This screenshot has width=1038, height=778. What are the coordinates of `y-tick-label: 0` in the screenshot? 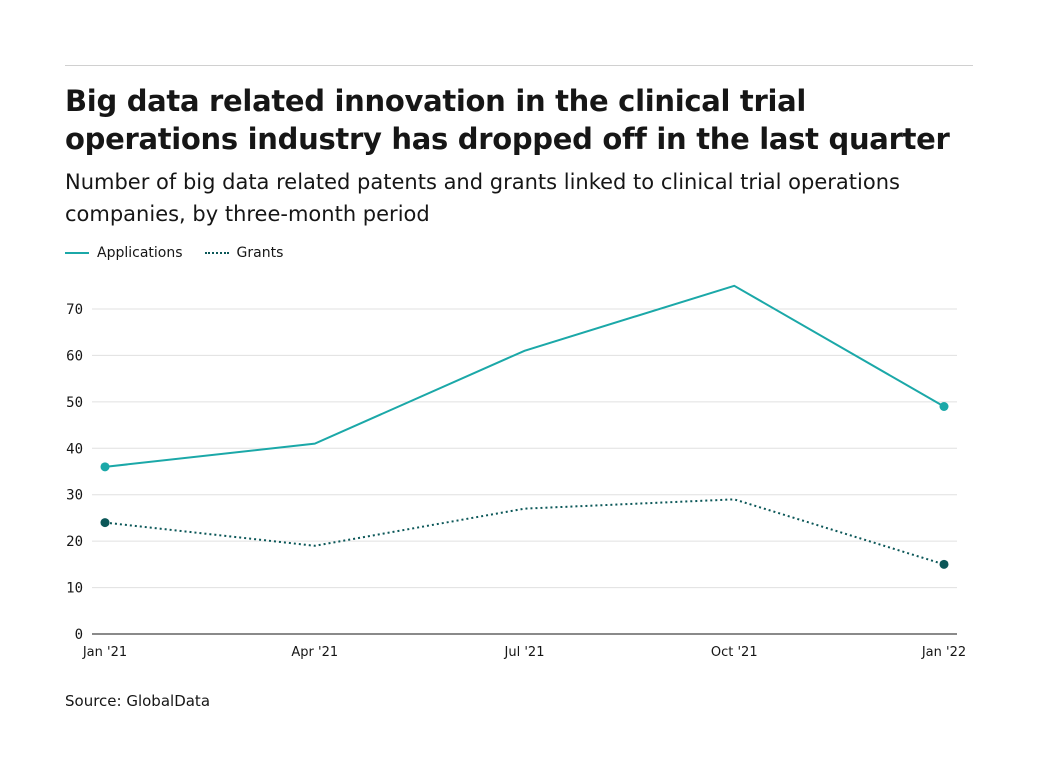 It's located at (79, 635).